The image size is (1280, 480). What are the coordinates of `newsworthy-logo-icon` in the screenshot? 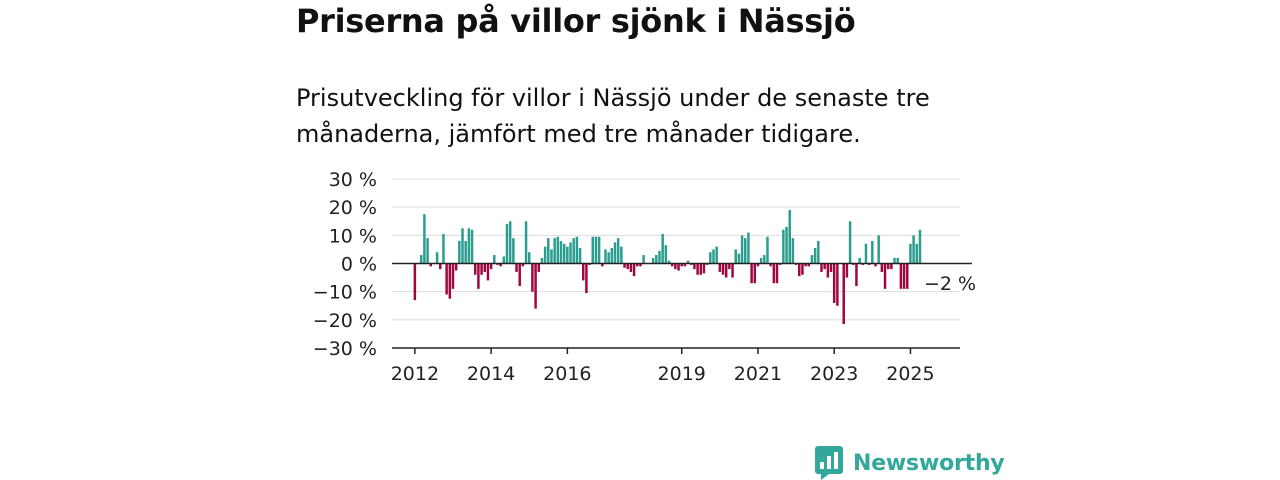 It's located at (829, 463).